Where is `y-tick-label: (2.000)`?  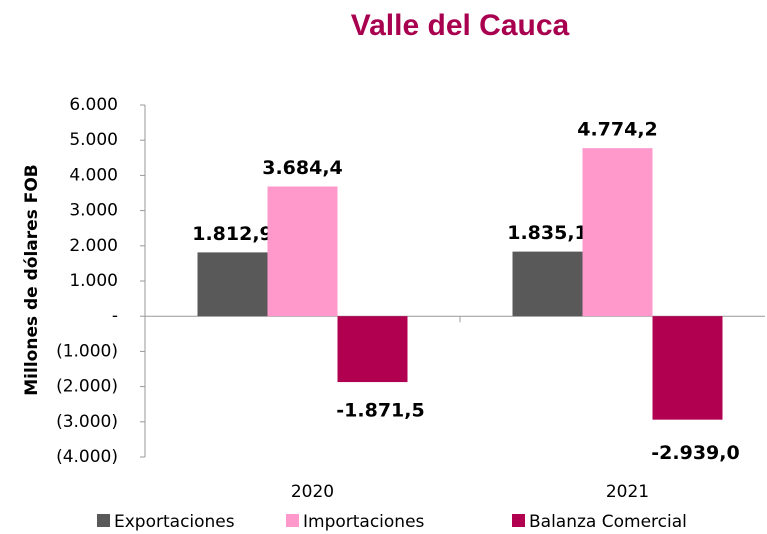
y-tick-label: (2.000) is located at coordinates (87, 387).